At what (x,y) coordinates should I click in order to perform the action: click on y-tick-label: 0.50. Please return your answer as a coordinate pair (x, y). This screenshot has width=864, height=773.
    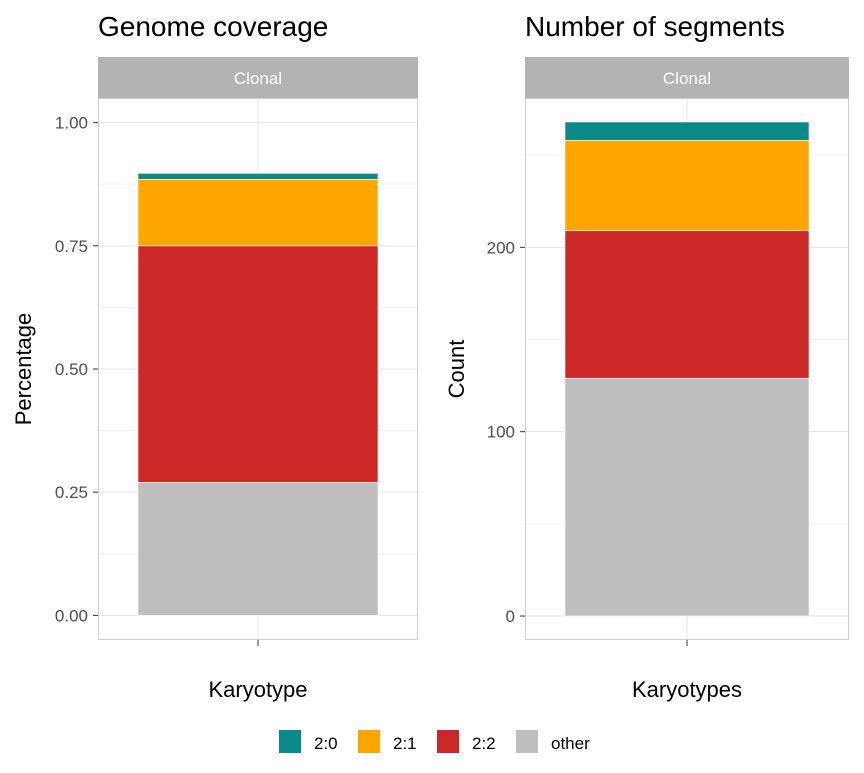
    Looking at the image, I should click on (71, 369).